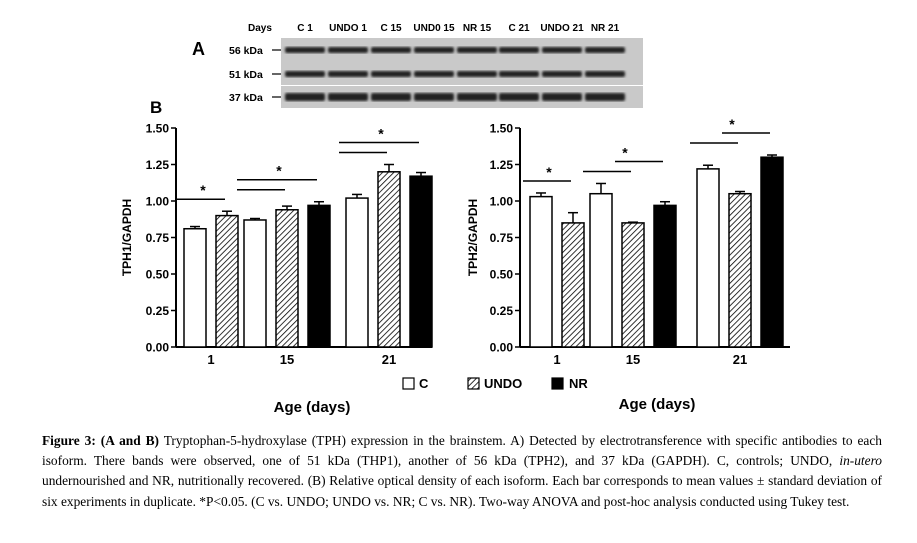 The width and height of the screenshot is (917, 543). What do you see at coordinates (557, 383) in the screenshot?
I see `legend-swatch-nr` at bounding box center [557, 383].